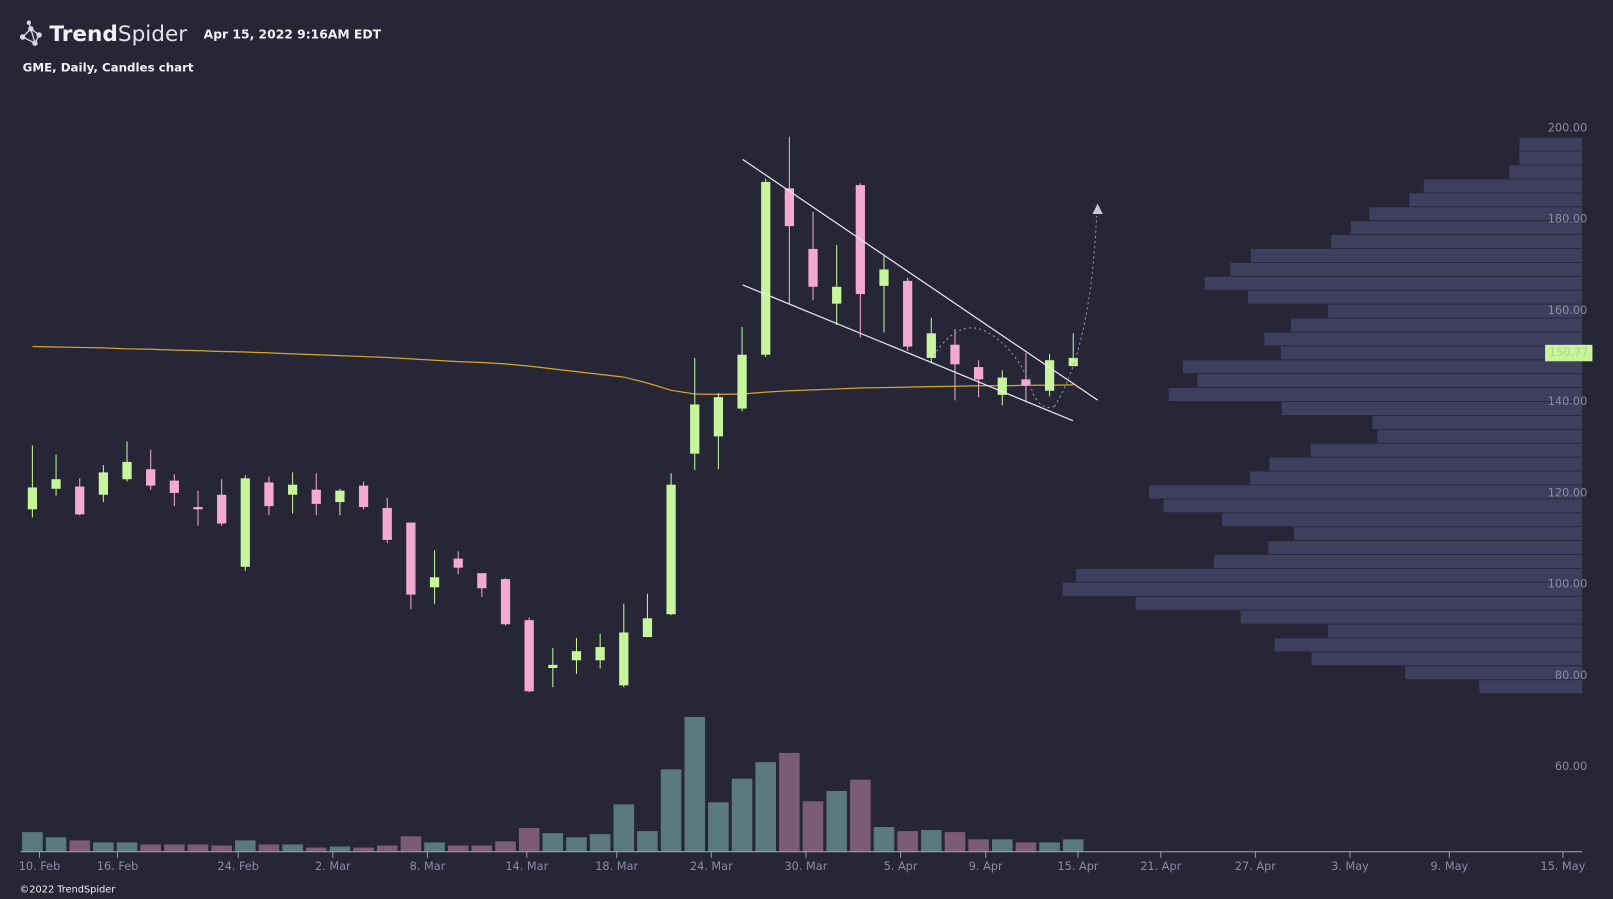 The height and width of the screenshot is (899, 1613). Describe the element at coordinates (711, 866) in the screenshot. I see `x-tick-label: 24. Mar` at that location.